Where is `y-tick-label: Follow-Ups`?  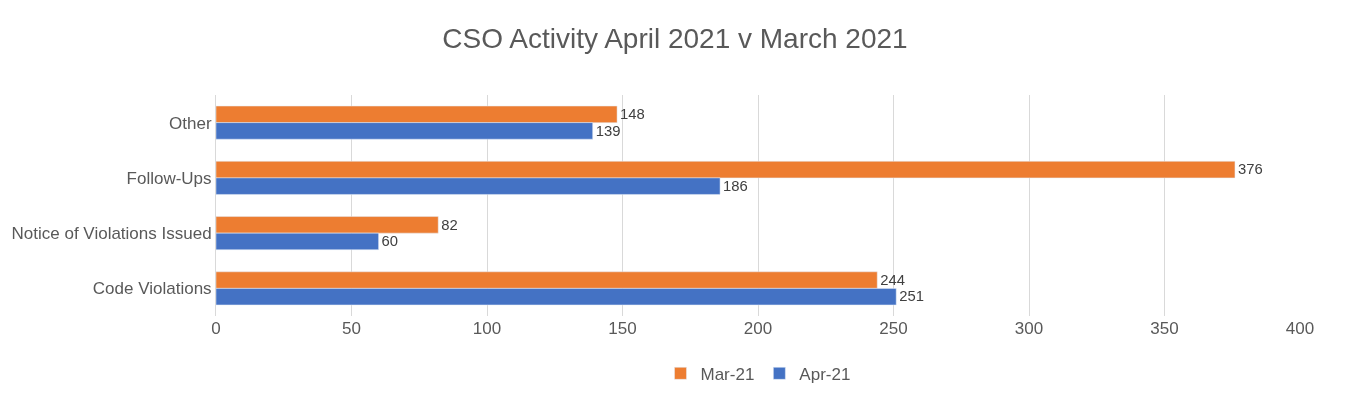 y-tick-label: Follow-Ups is located at coordinates (169, 178).